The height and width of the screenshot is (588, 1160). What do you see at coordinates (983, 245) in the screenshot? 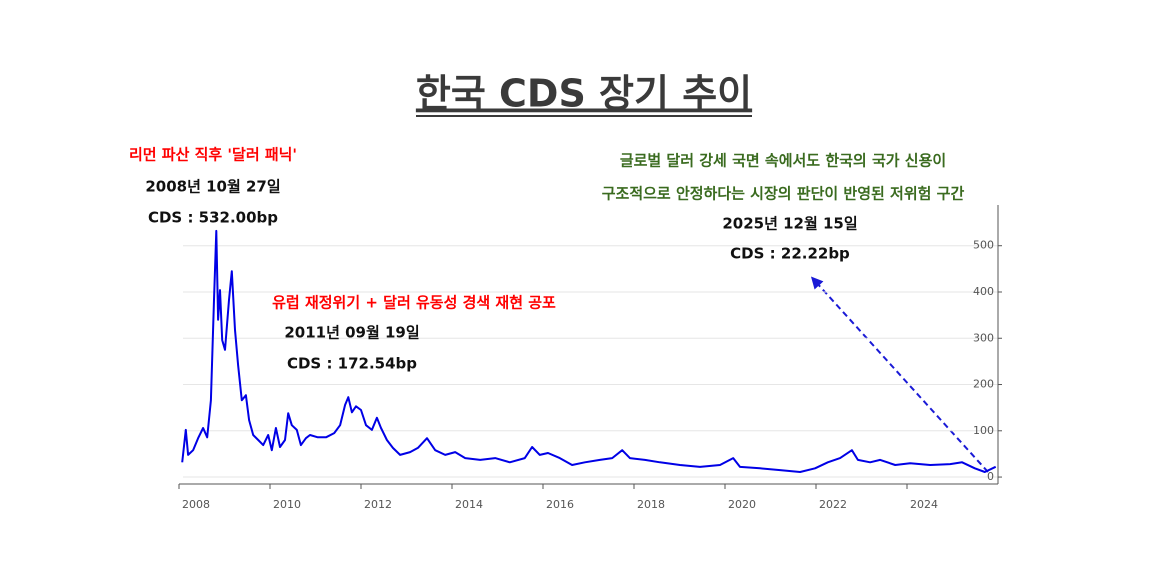
I see `y-tick-label: 500` at bounding box center [983, 245].